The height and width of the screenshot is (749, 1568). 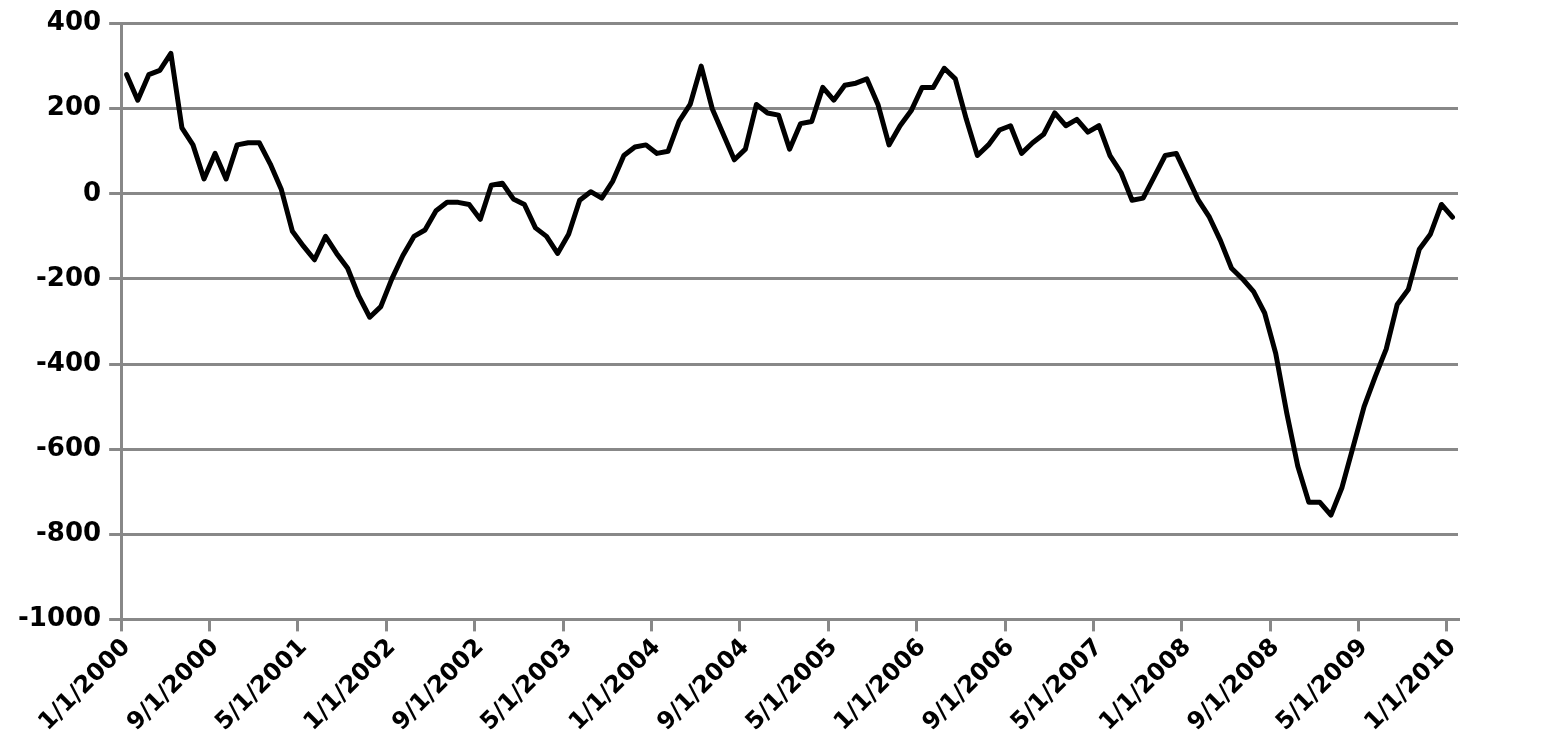 What do you see at coordinates (69, 361) in the screenshot?
I see `y-tick-label: -400` at bounding box center [69, 361].